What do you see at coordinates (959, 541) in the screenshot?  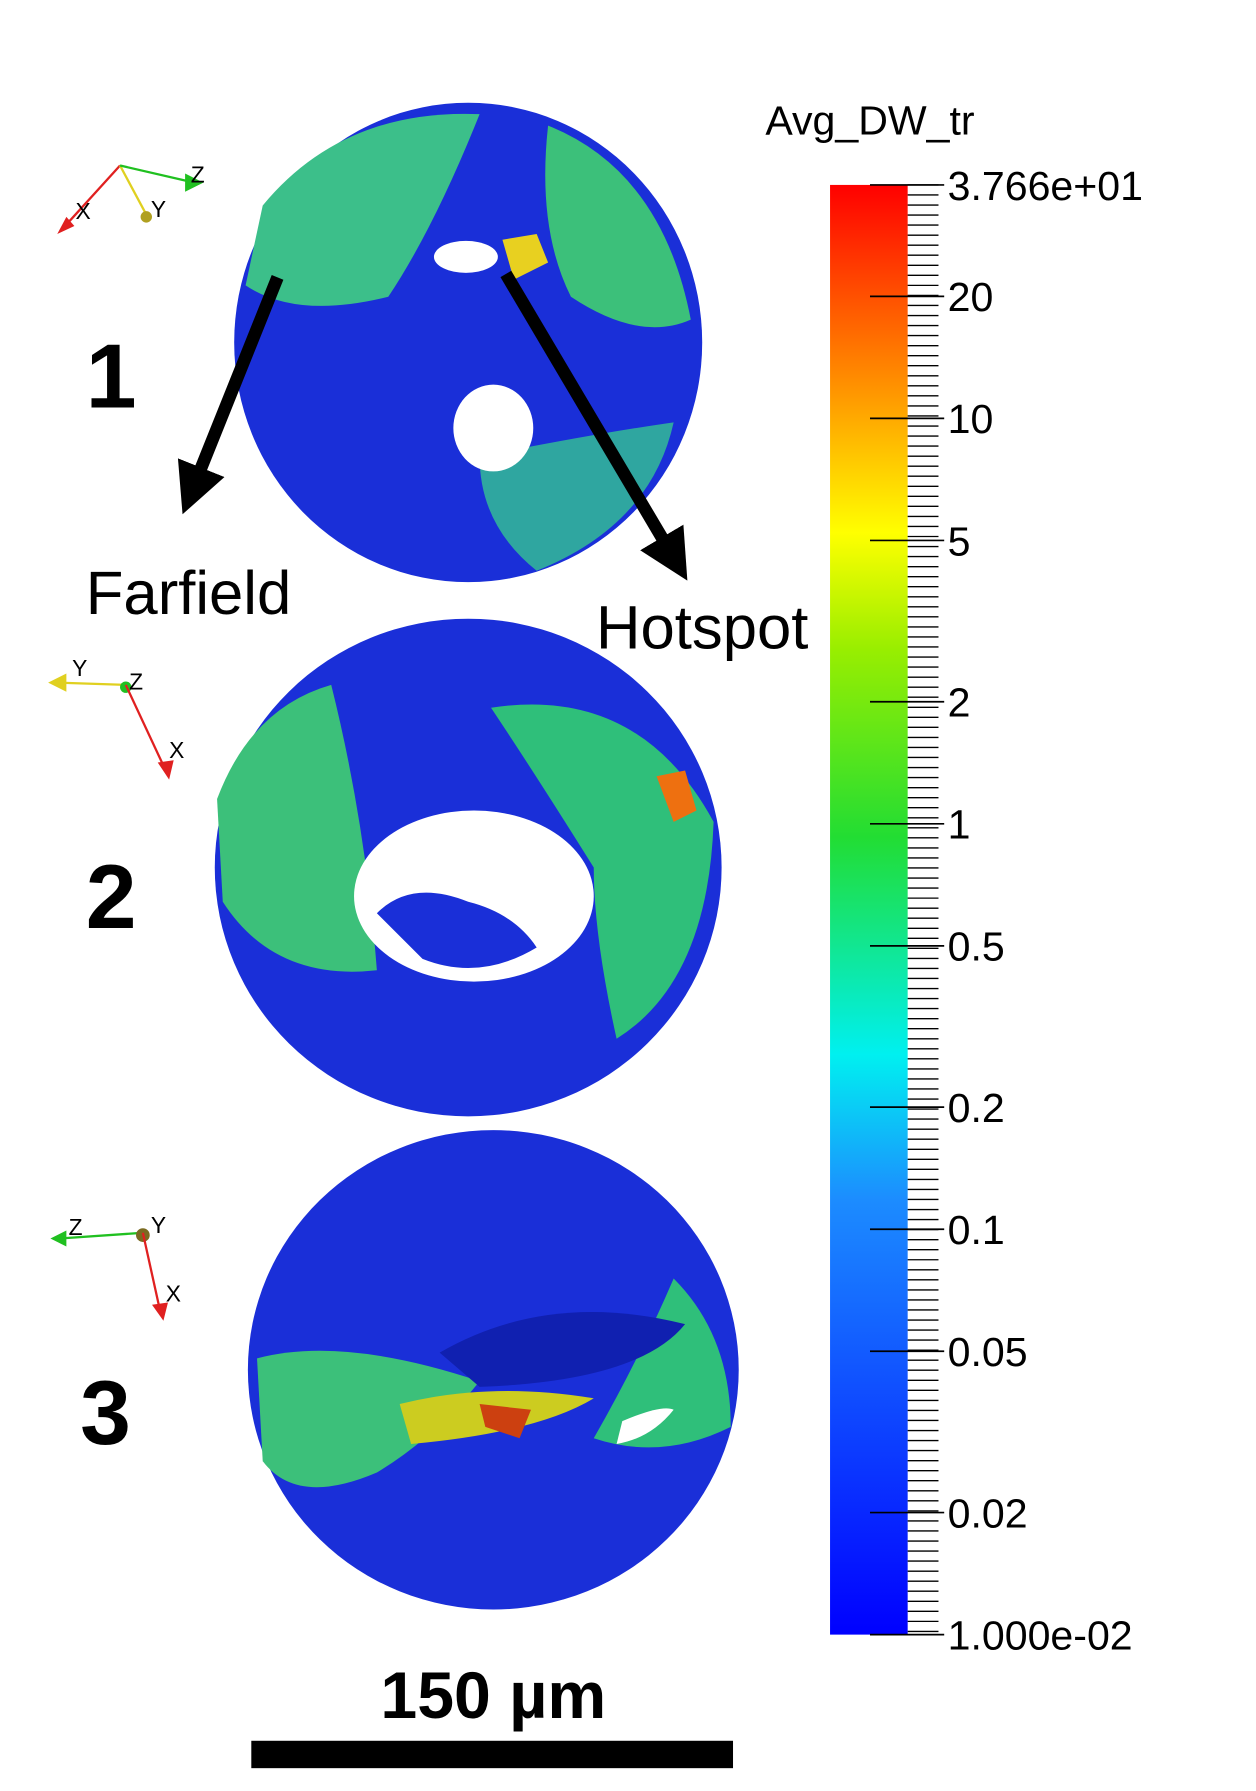 I see `tick-label: 5` at bounding box center [959, 541].